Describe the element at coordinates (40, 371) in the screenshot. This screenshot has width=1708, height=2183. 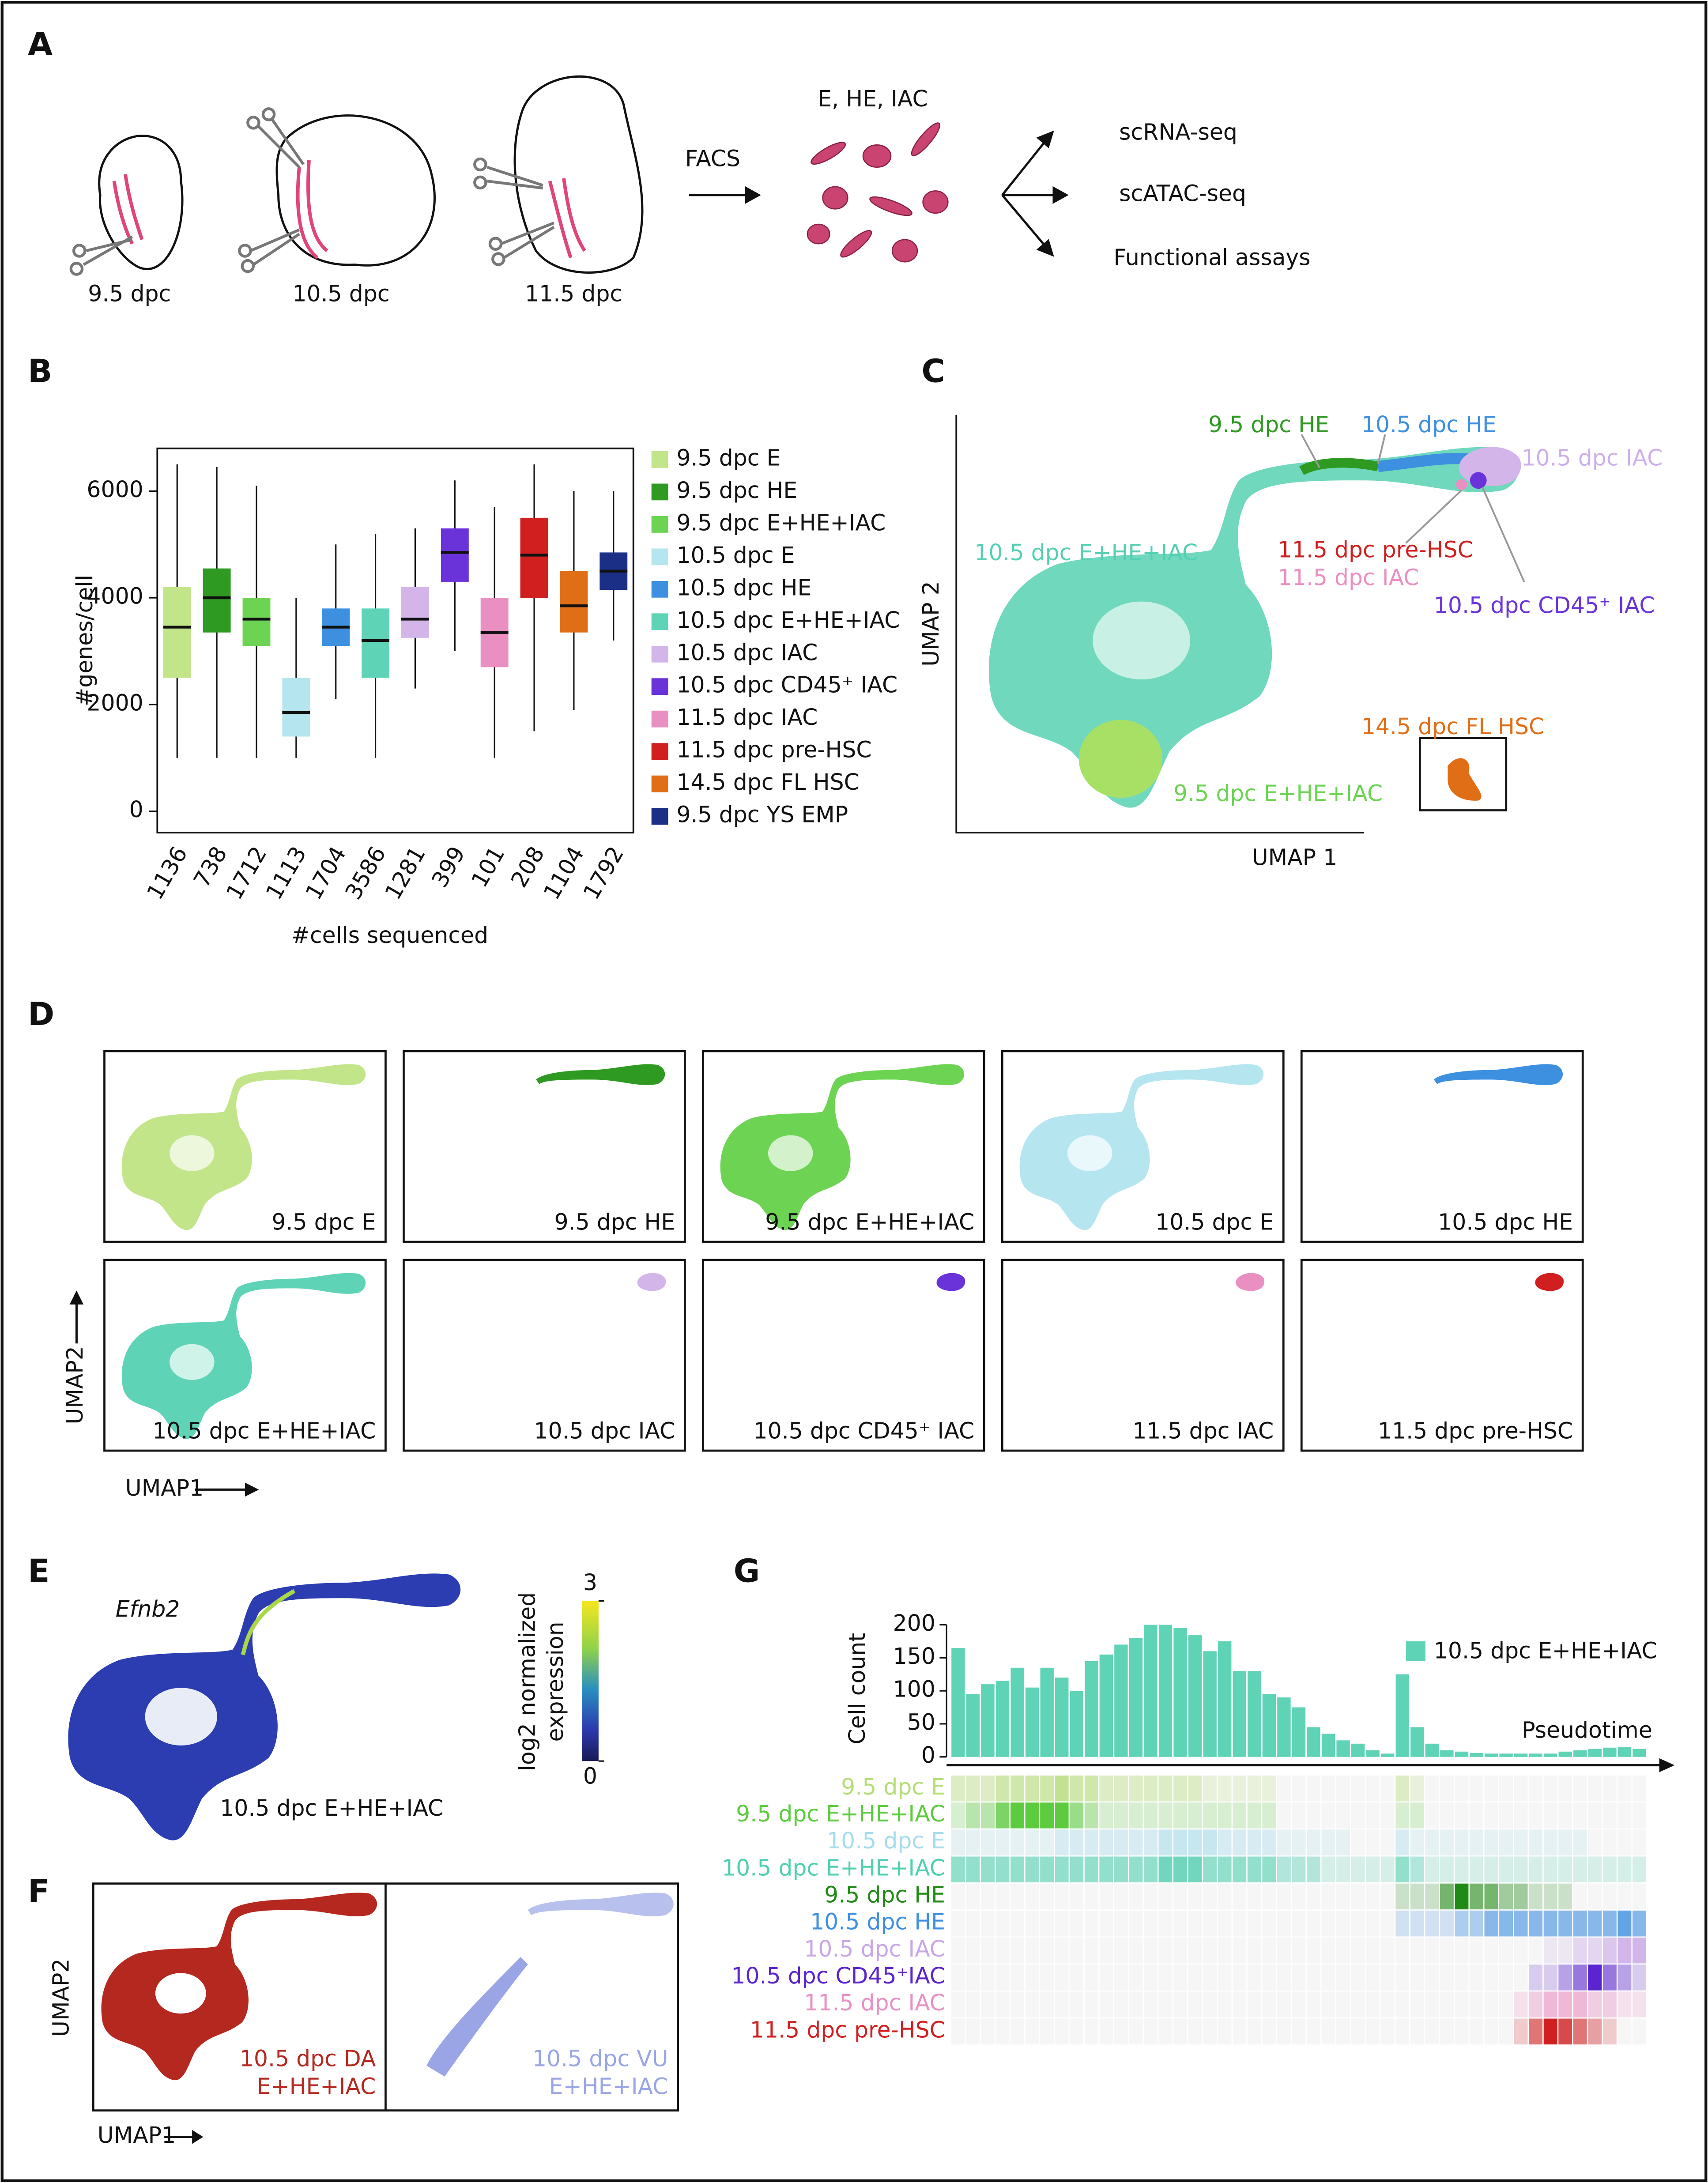
I see `panel-label: B` at that location.